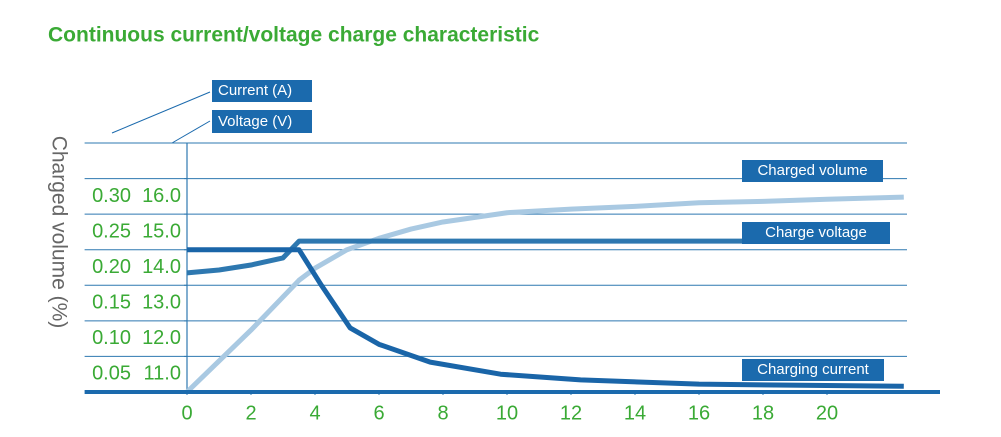 Image resolution: width=1001 pixels, height=437 pixels. Describe the element at coordinates (111, 374) in the screenshot. I see `y-tick-label: 0.05` at that location.